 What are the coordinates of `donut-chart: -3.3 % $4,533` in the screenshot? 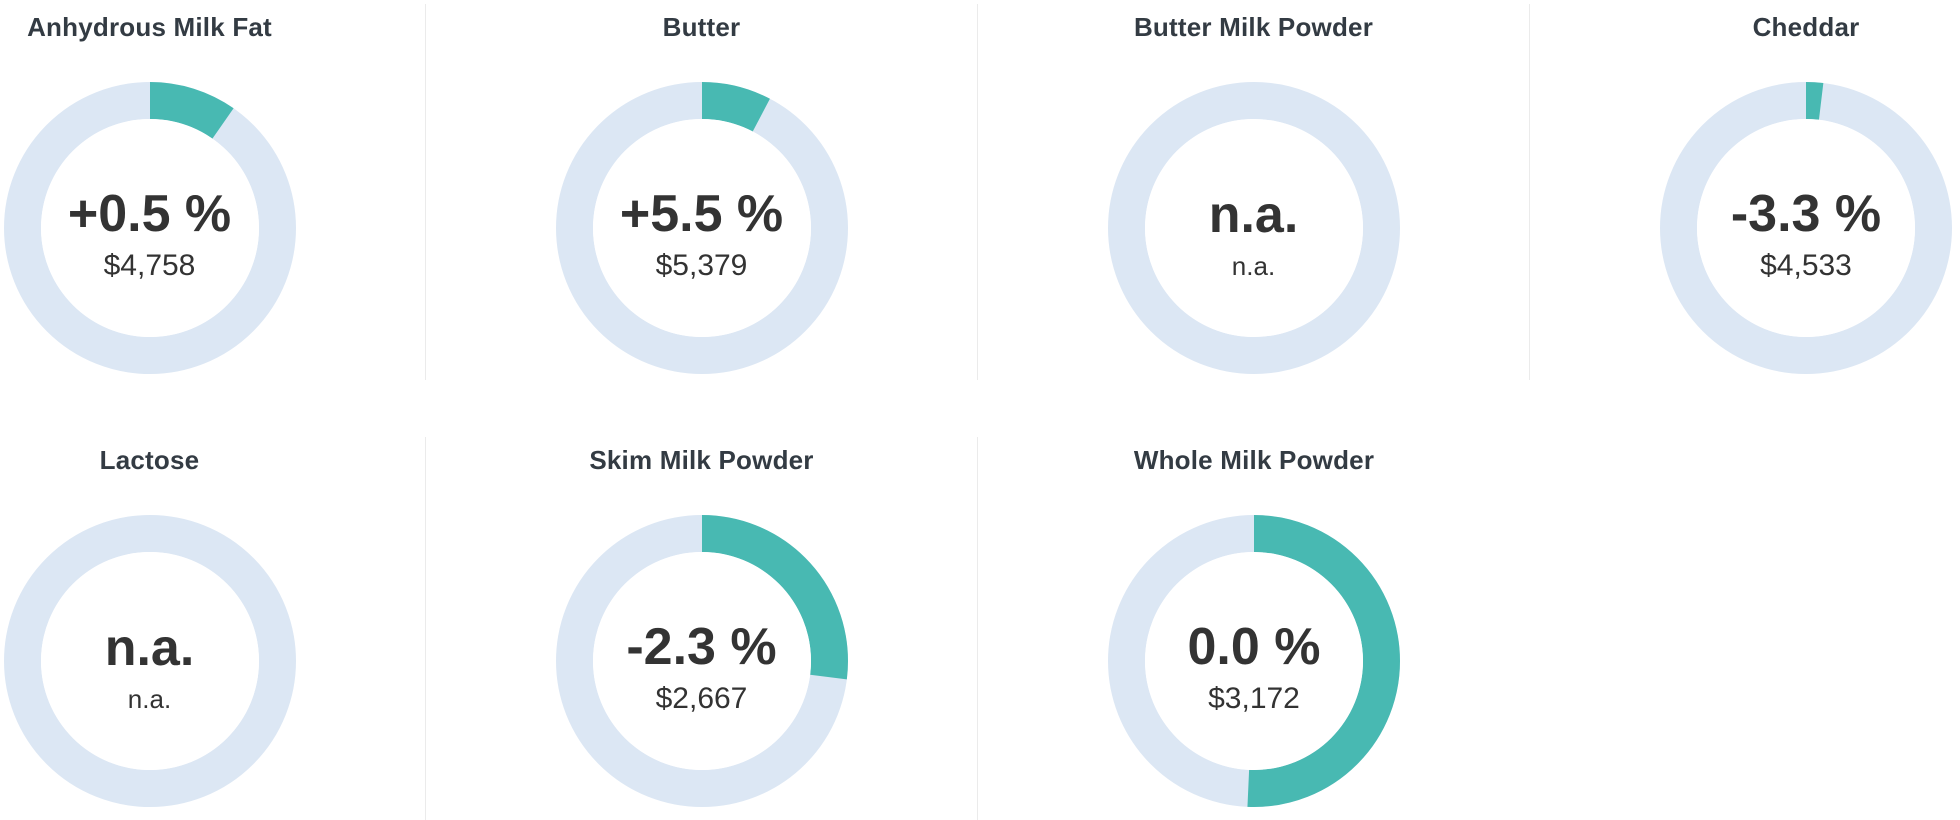 It's located at (1806, 228).